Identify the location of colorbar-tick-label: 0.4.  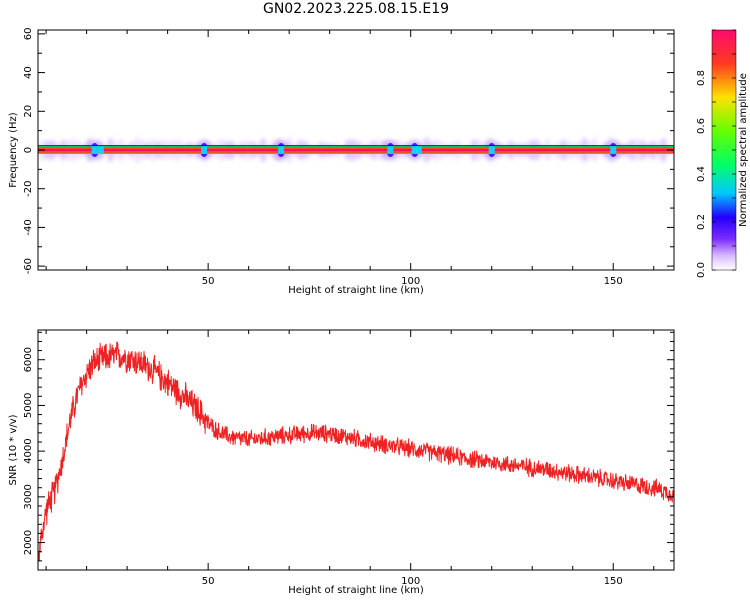
(701, 174).